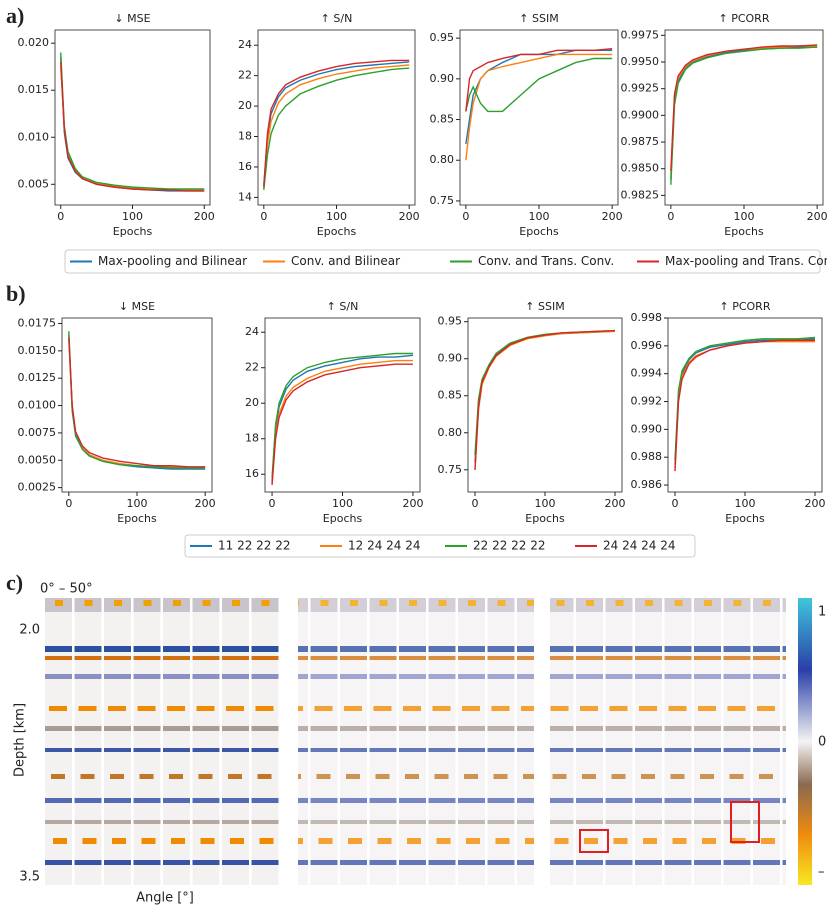 The width and height of the screenshot is (827, 914). I want to click on y-axis-label: Depth [km], so click(20, 740).